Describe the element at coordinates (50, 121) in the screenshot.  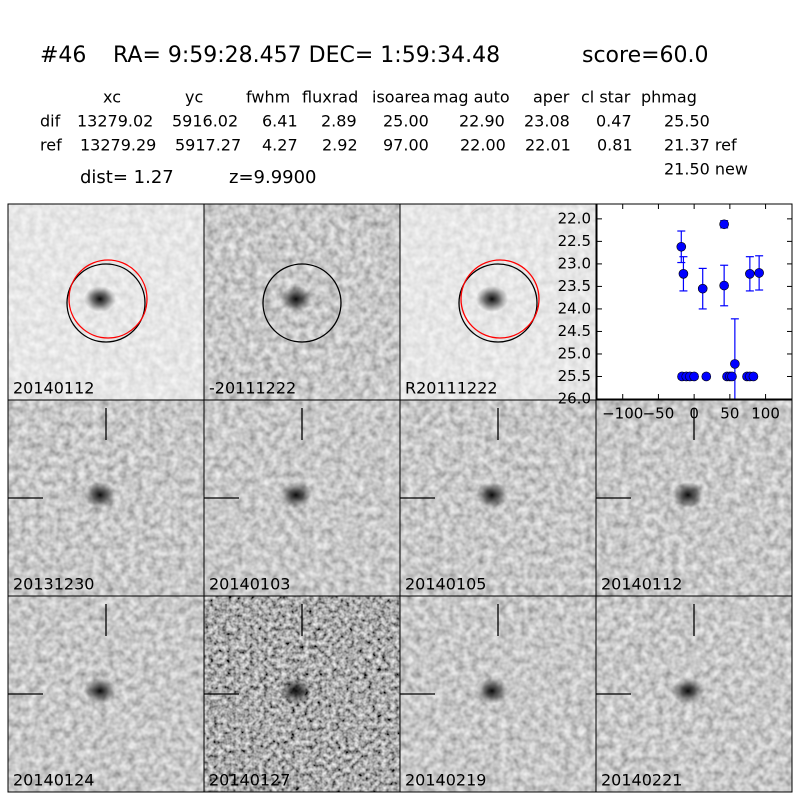
I see `row-label: dif` at that location.